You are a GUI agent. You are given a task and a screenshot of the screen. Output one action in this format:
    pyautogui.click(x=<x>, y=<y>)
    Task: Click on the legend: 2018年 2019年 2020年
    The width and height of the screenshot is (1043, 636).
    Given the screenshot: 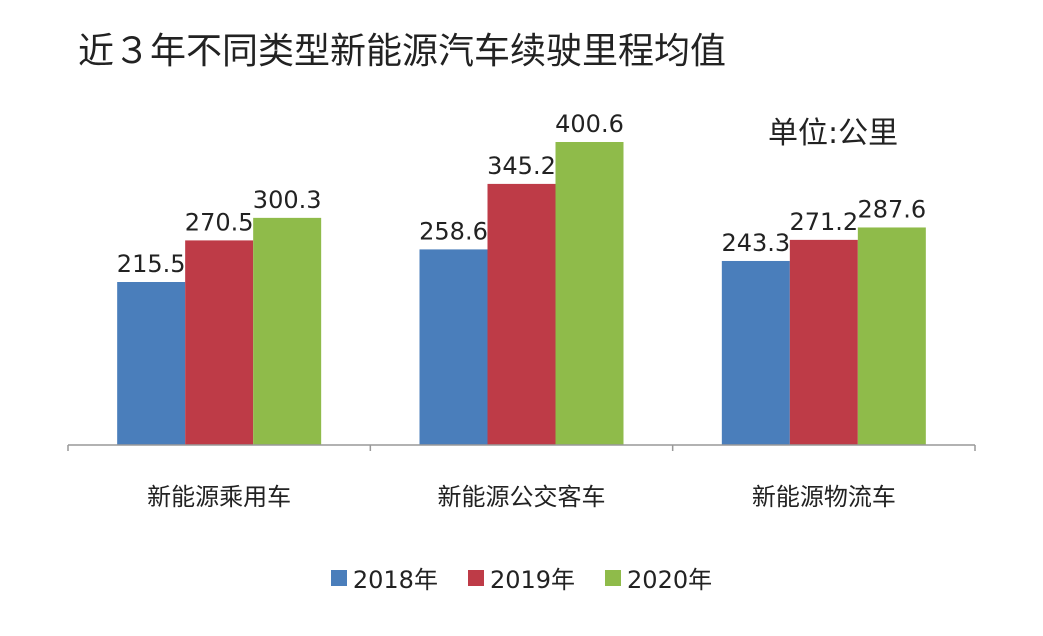 What is the action you would take?
    pyautogui.click(x=521, y=577)
    